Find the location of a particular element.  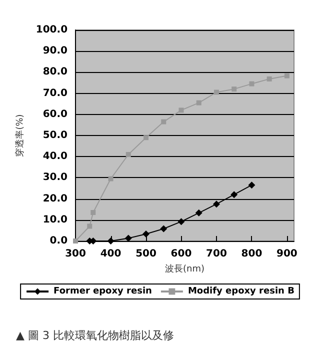

y-tick-label: 30.0 is located at coordinates (55, 178).